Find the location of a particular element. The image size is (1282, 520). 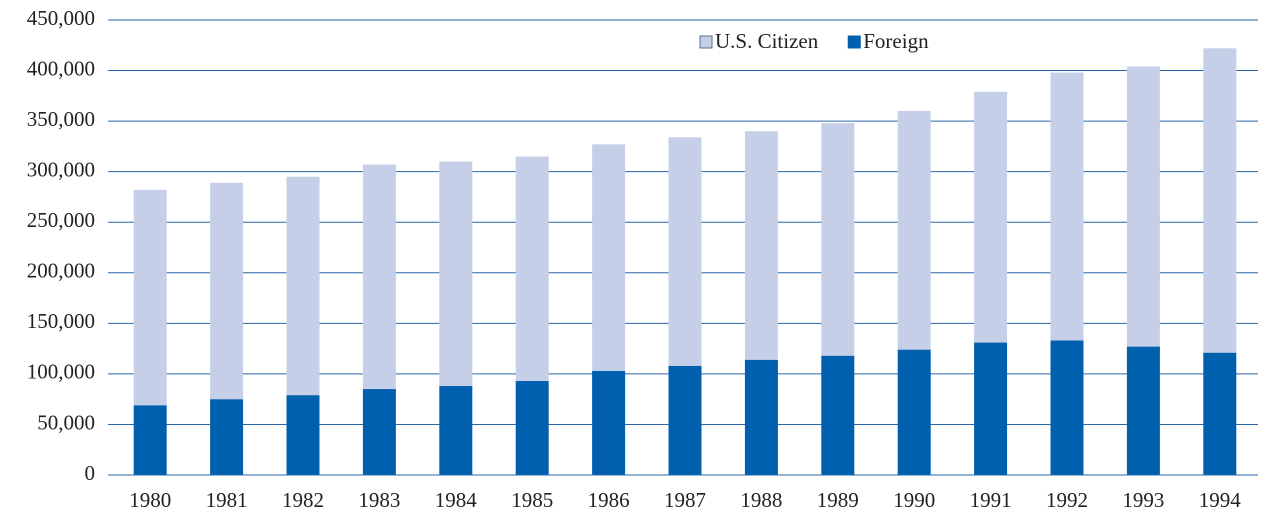

y-tick-label: 450,000 is located at coordinates (61, 18).